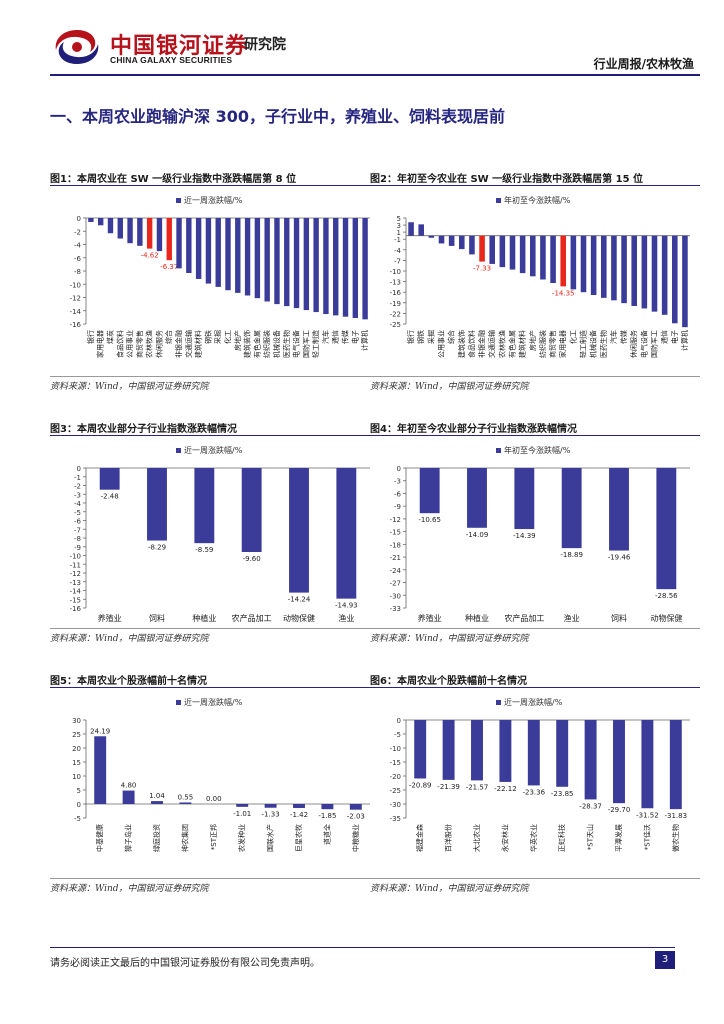 Image resolution: width=724 pixels, height=1024 pixels. Describe the element at coordinates (271, 815) in the screenshot. I see `data-label-7: -1.33` at that location.